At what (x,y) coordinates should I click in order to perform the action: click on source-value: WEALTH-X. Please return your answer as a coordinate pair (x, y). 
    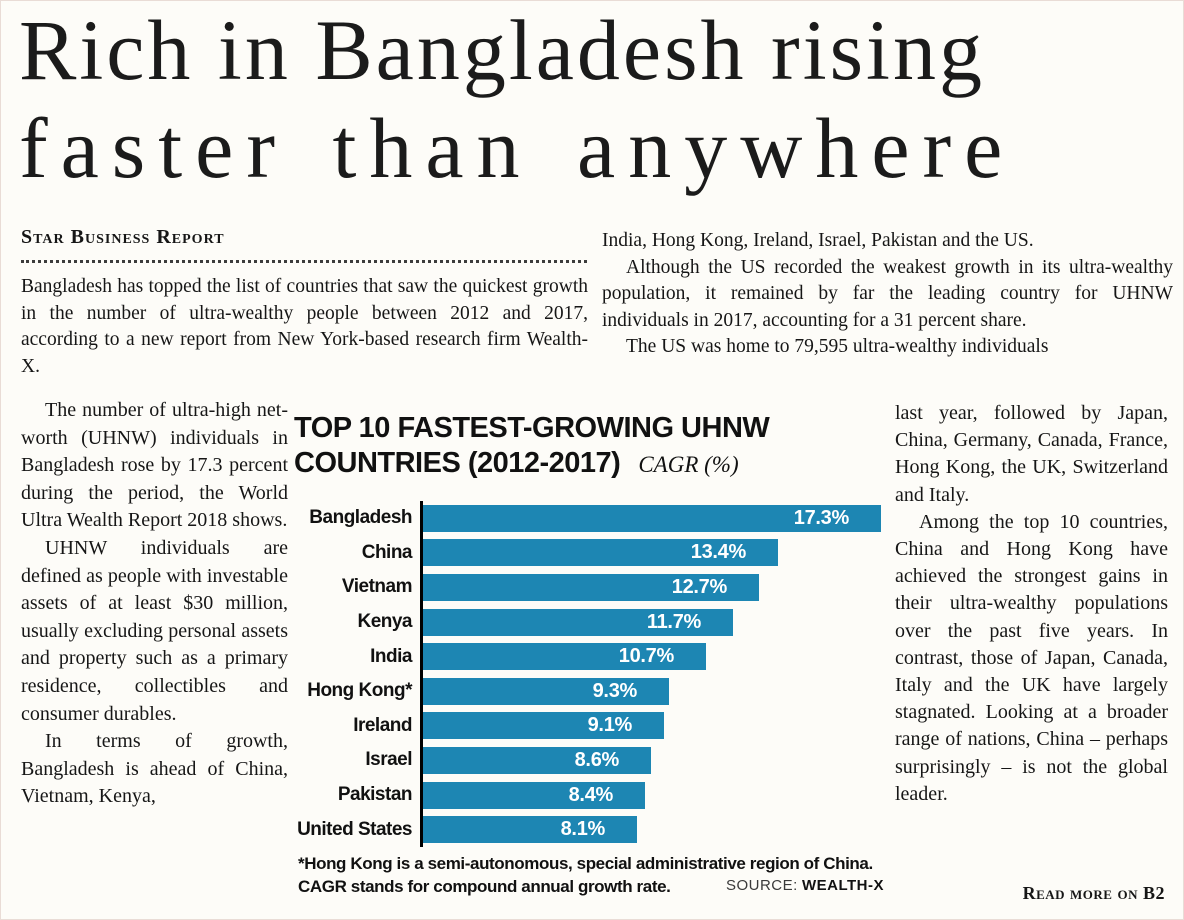
    Looking at the image, I should click on (842, 885).